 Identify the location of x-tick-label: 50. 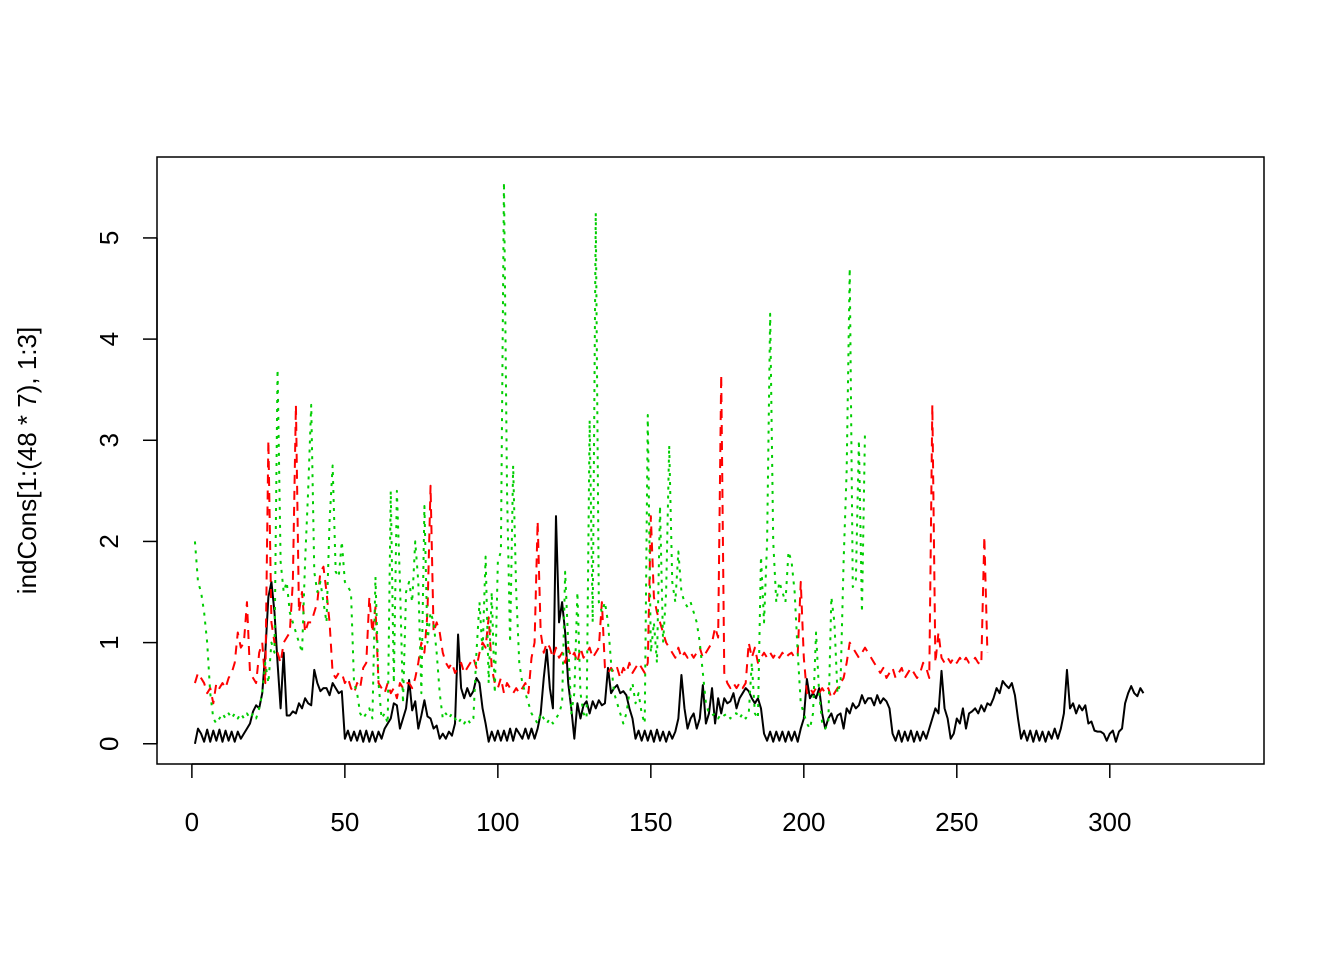
(344, 822).